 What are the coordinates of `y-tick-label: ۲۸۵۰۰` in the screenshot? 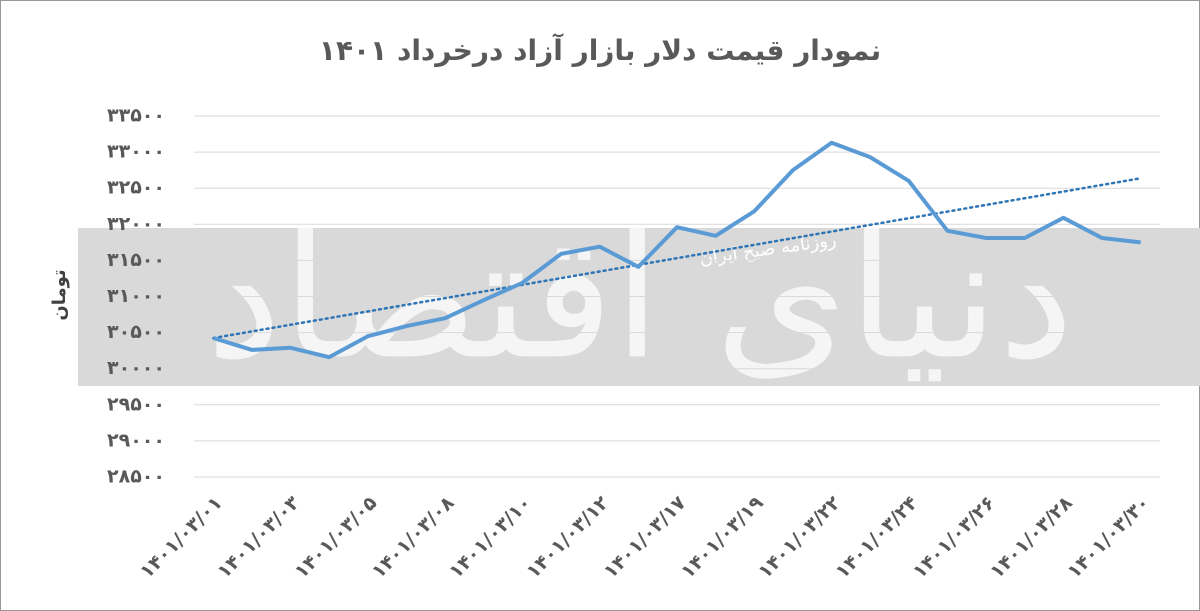 It's located at (136, 477).